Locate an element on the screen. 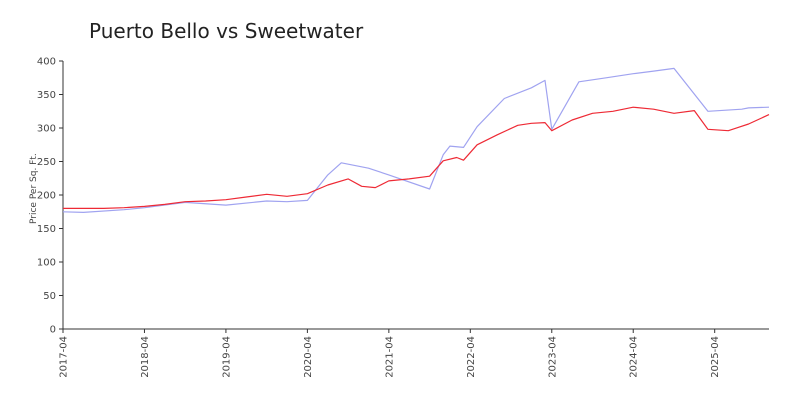 The image size is (800, 400). x-tick-label: 2020-04 is located at coordinates (308, 357).